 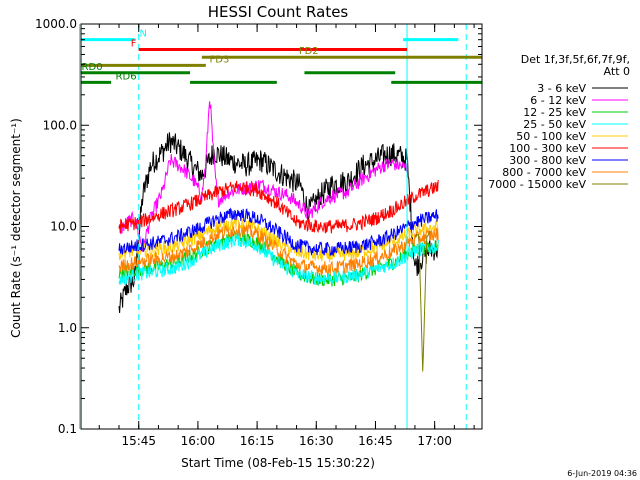 What do you see at coordinates (56, 24) in the screenshot?
I see `y-tick-label: 1000.0` at bounding box center [56, 24].